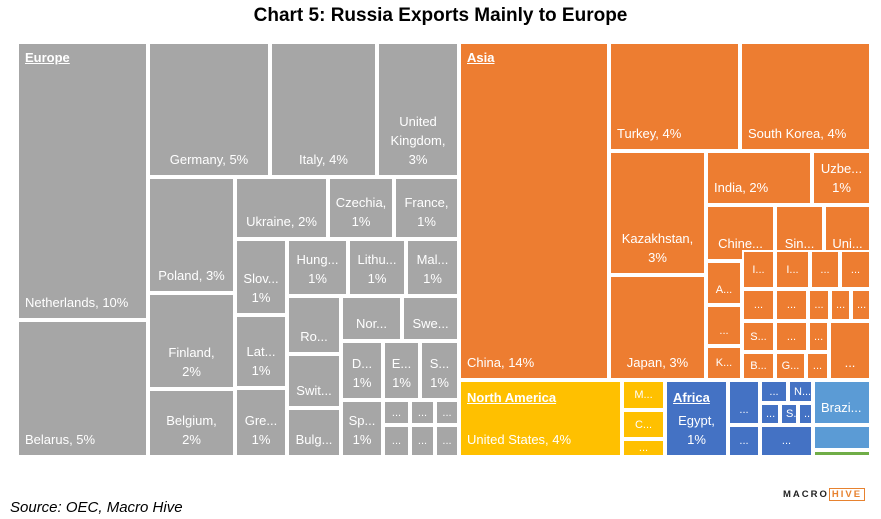 The image size is (881, 519). Describe the element at coordinates (418, 140) in the screenshot. I see `tile-label: United Kingdom, 3%` at that location.